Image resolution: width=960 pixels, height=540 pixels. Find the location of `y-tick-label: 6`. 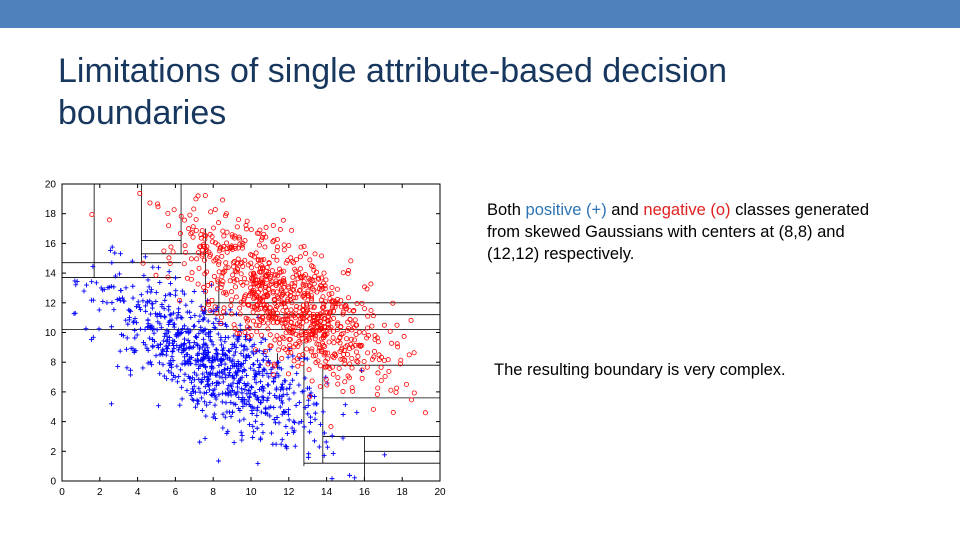

y-tick-label: 6 is located at coordinates (53, 392).